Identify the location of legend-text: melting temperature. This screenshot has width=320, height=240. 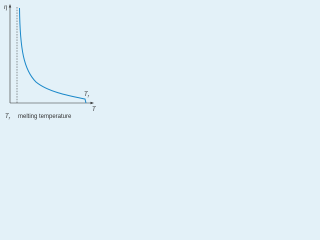
(45, 117).